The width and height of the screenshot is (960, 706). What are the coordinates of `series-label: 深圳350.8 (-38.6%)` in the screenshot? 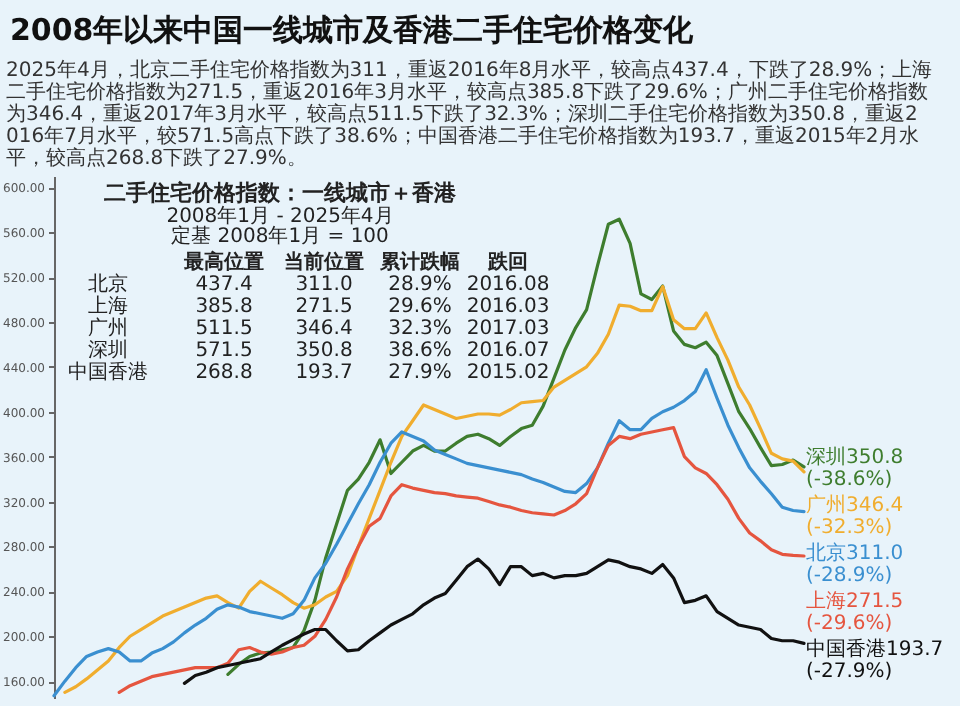 It's located at (855, 467).